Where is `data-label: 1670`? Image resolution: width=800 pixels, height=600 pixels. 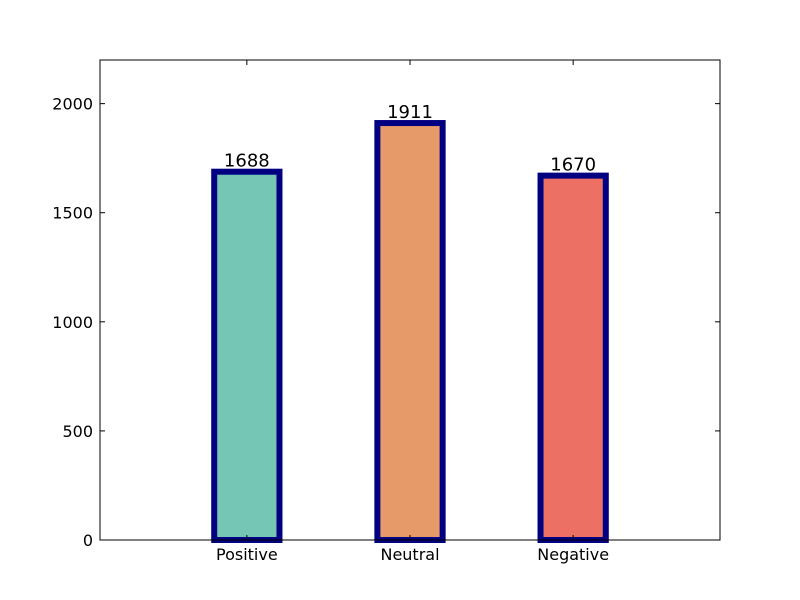
data-label: 1670 is located at coordinates (573, 165).